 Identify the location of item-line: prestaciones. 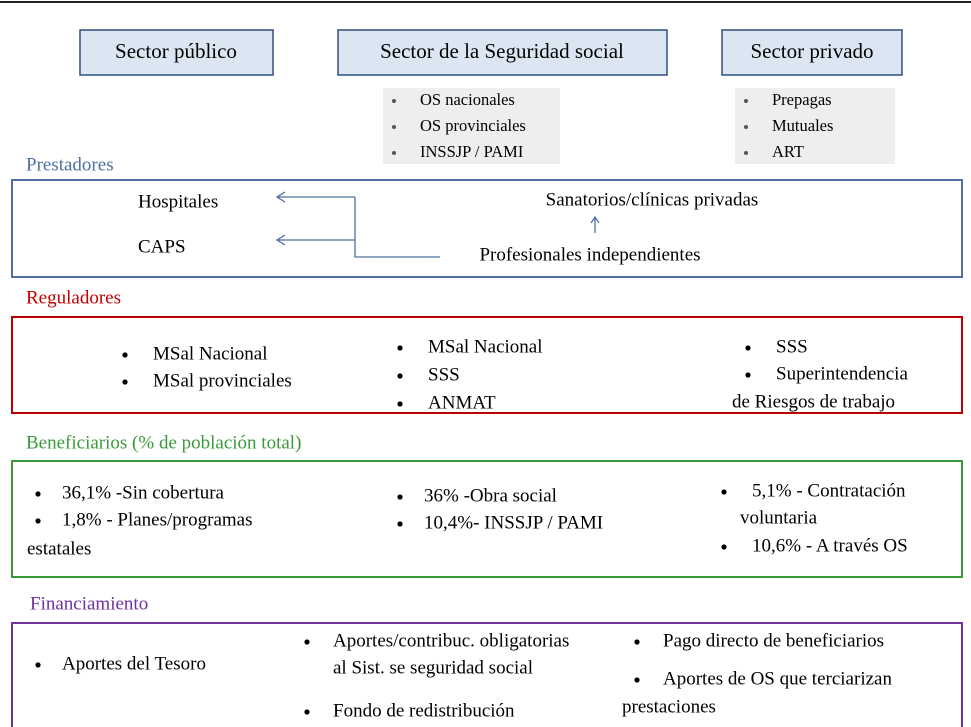
(669, 706).